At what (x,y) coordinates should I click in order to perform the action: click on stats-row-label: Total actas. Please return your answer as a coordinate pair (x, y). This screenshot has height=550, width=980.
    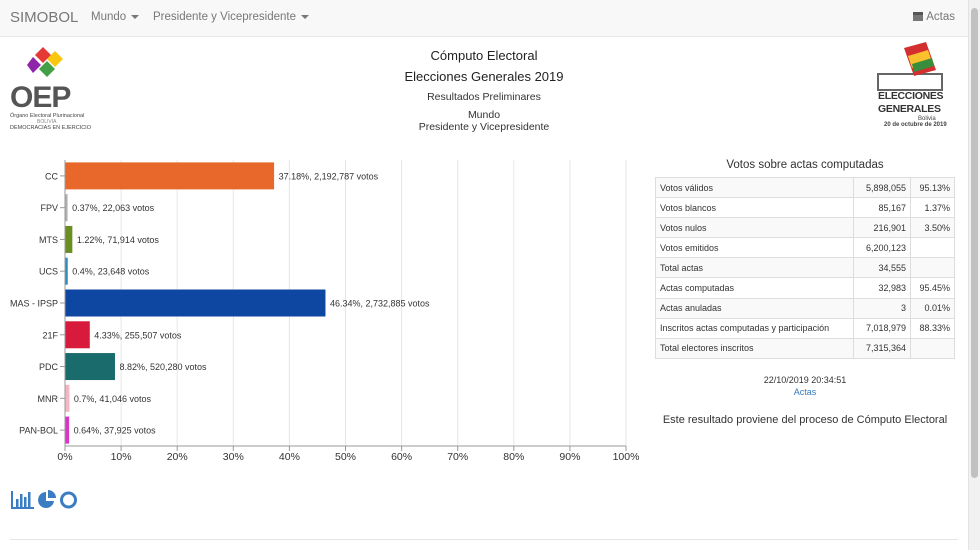
    Looking at the image, I should click on (754, 268).